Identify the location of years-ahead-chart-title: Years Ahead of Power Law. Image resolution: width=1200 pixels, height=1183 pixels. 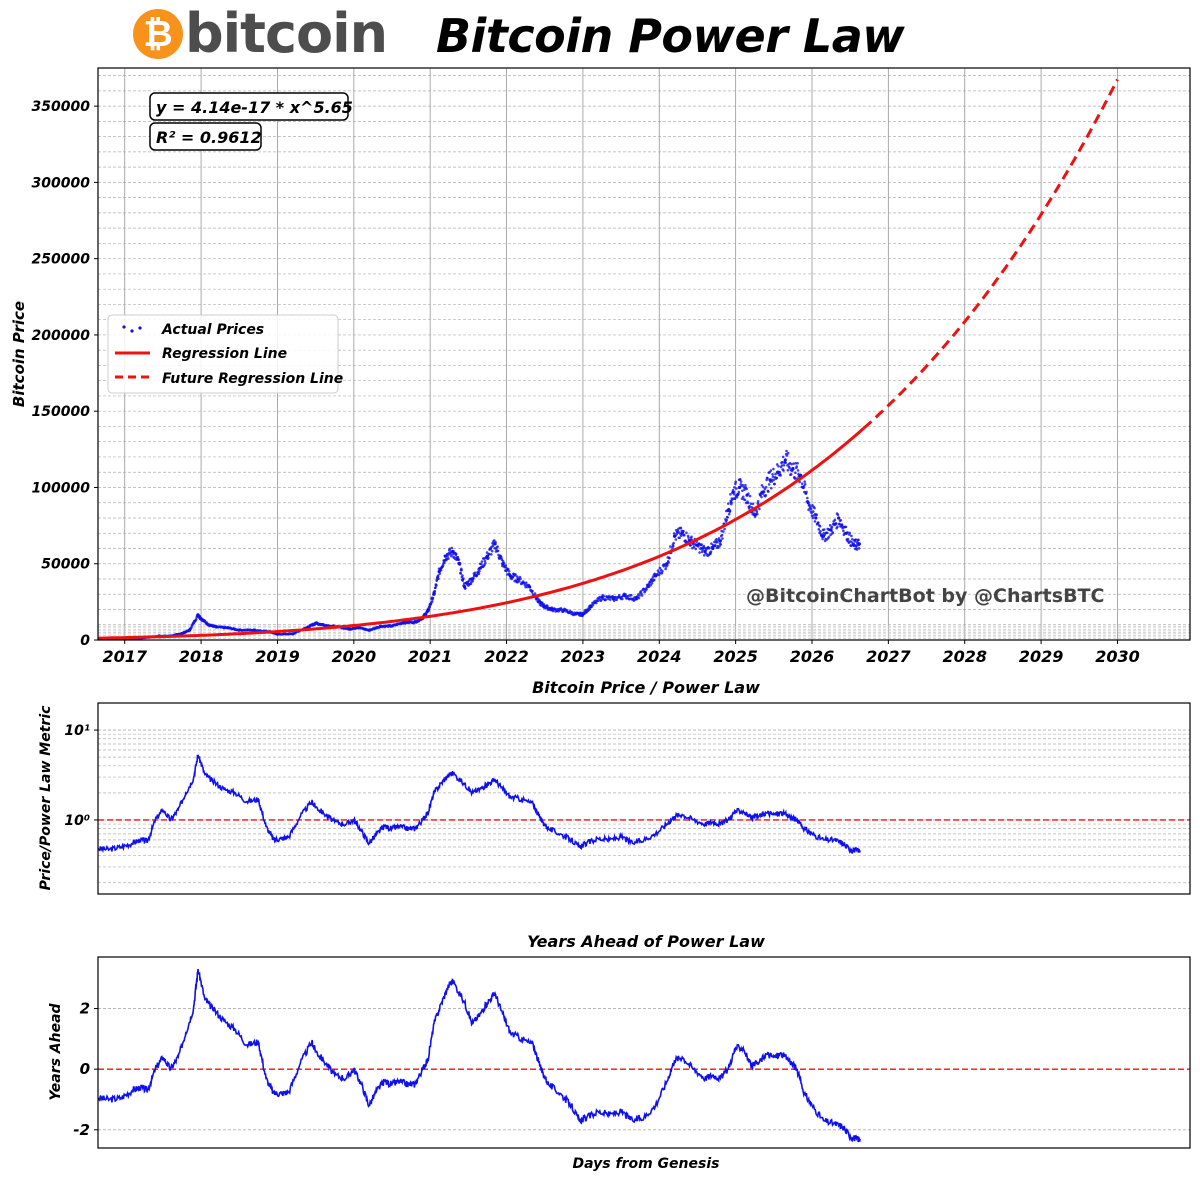
(646, 941).